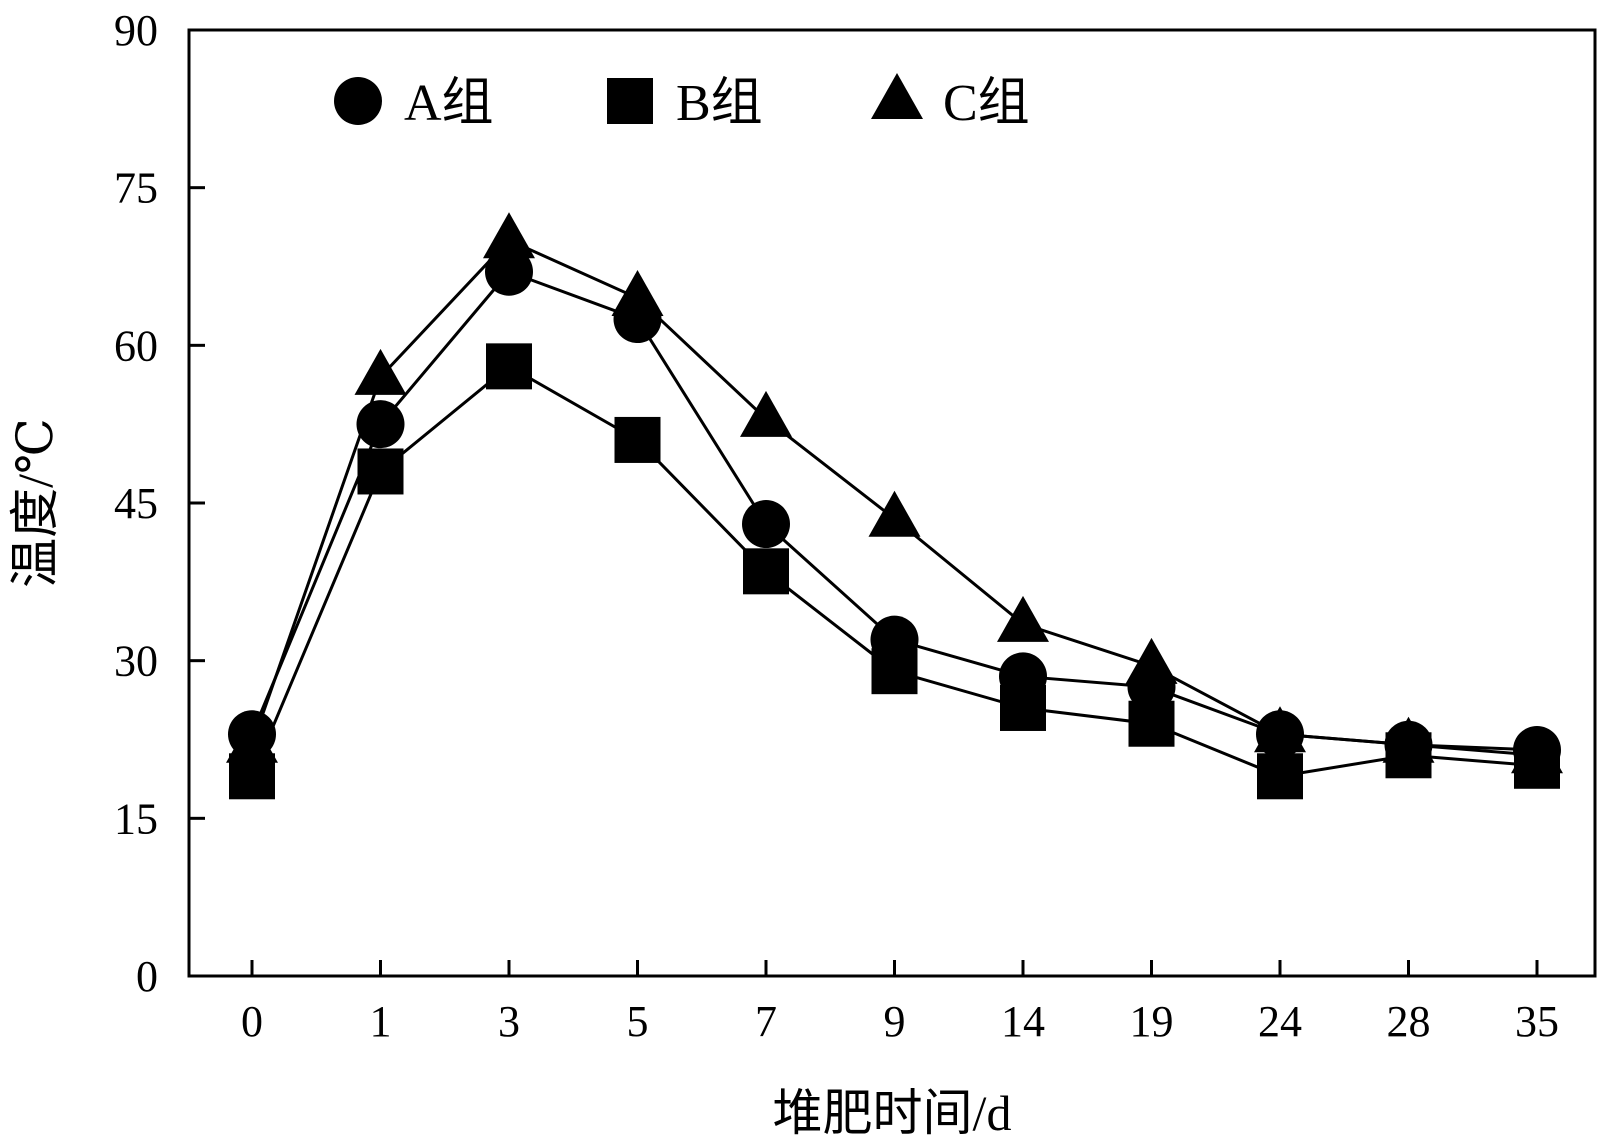 This screenshot has width=1599, height=1147. I want to click on legend-label-c: C组, so click(986, 103).